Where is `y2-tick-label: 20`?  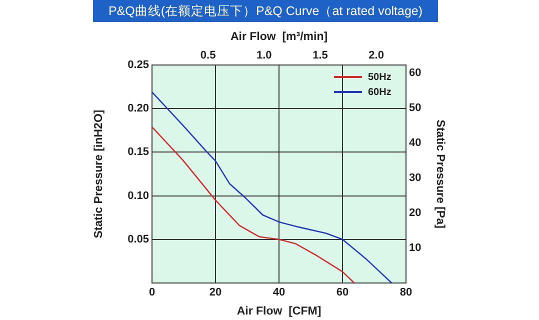 y2-tick-label: 20 is located at coordinates (415, 213).